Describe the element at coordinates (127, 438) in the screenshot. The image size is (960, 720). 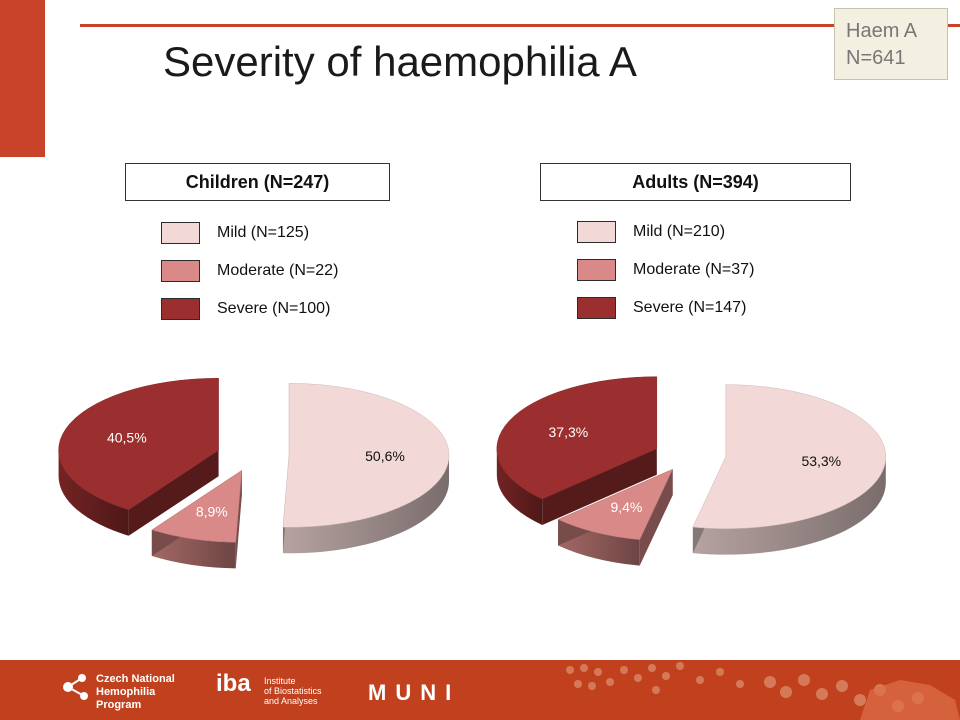
I see `pie-label-severe: 40,5%` at that location.